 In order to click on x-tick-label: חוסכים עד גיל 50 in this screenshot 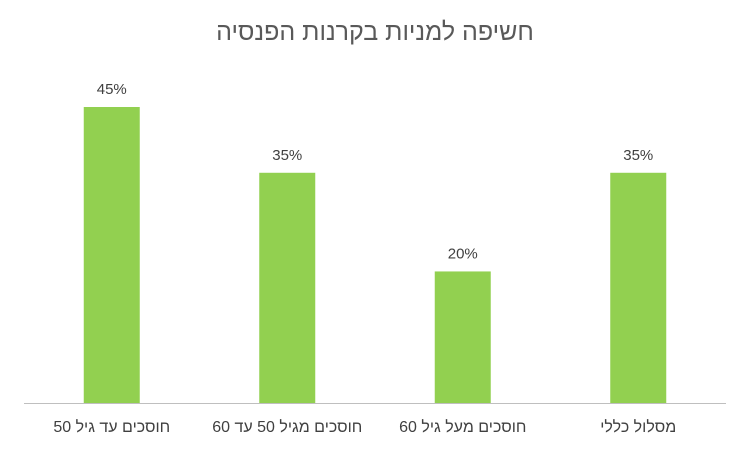, I will do `click(111, 427)`.